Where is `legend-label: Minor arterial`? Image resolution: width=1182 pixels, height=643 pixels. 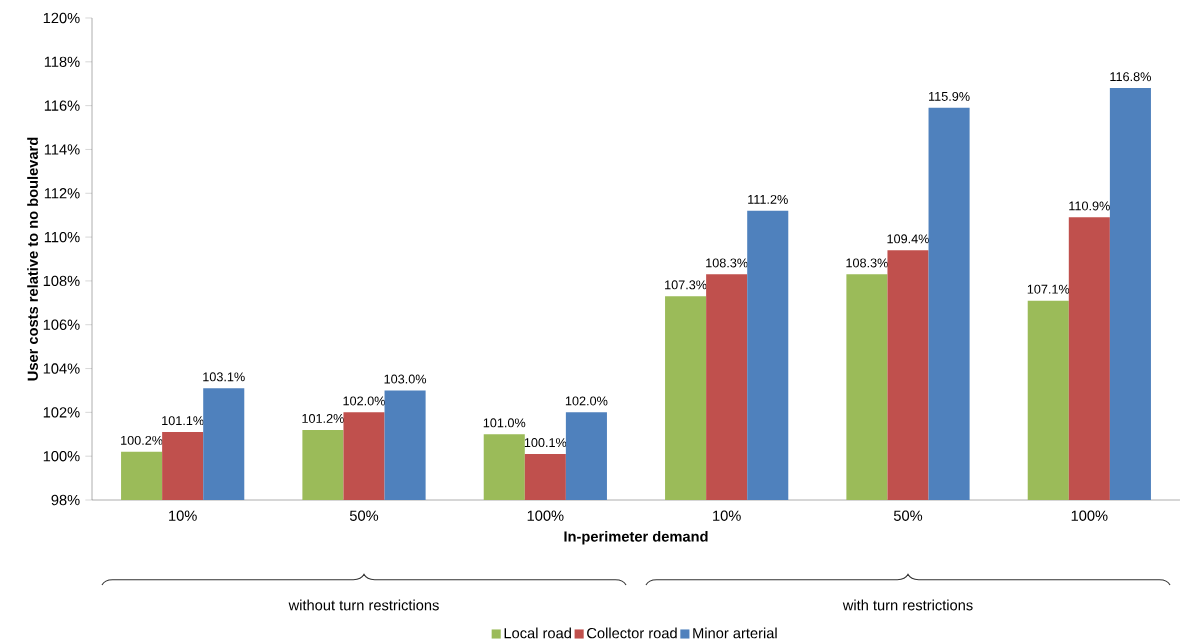 legend-label: Minor arterial is located at coordinates (735, 633).